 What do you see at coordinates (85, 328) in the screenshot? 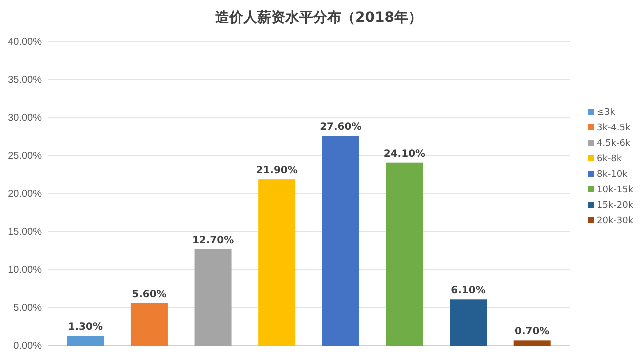
I see `data-label: 1.30%` at bounding box center [85, 328].